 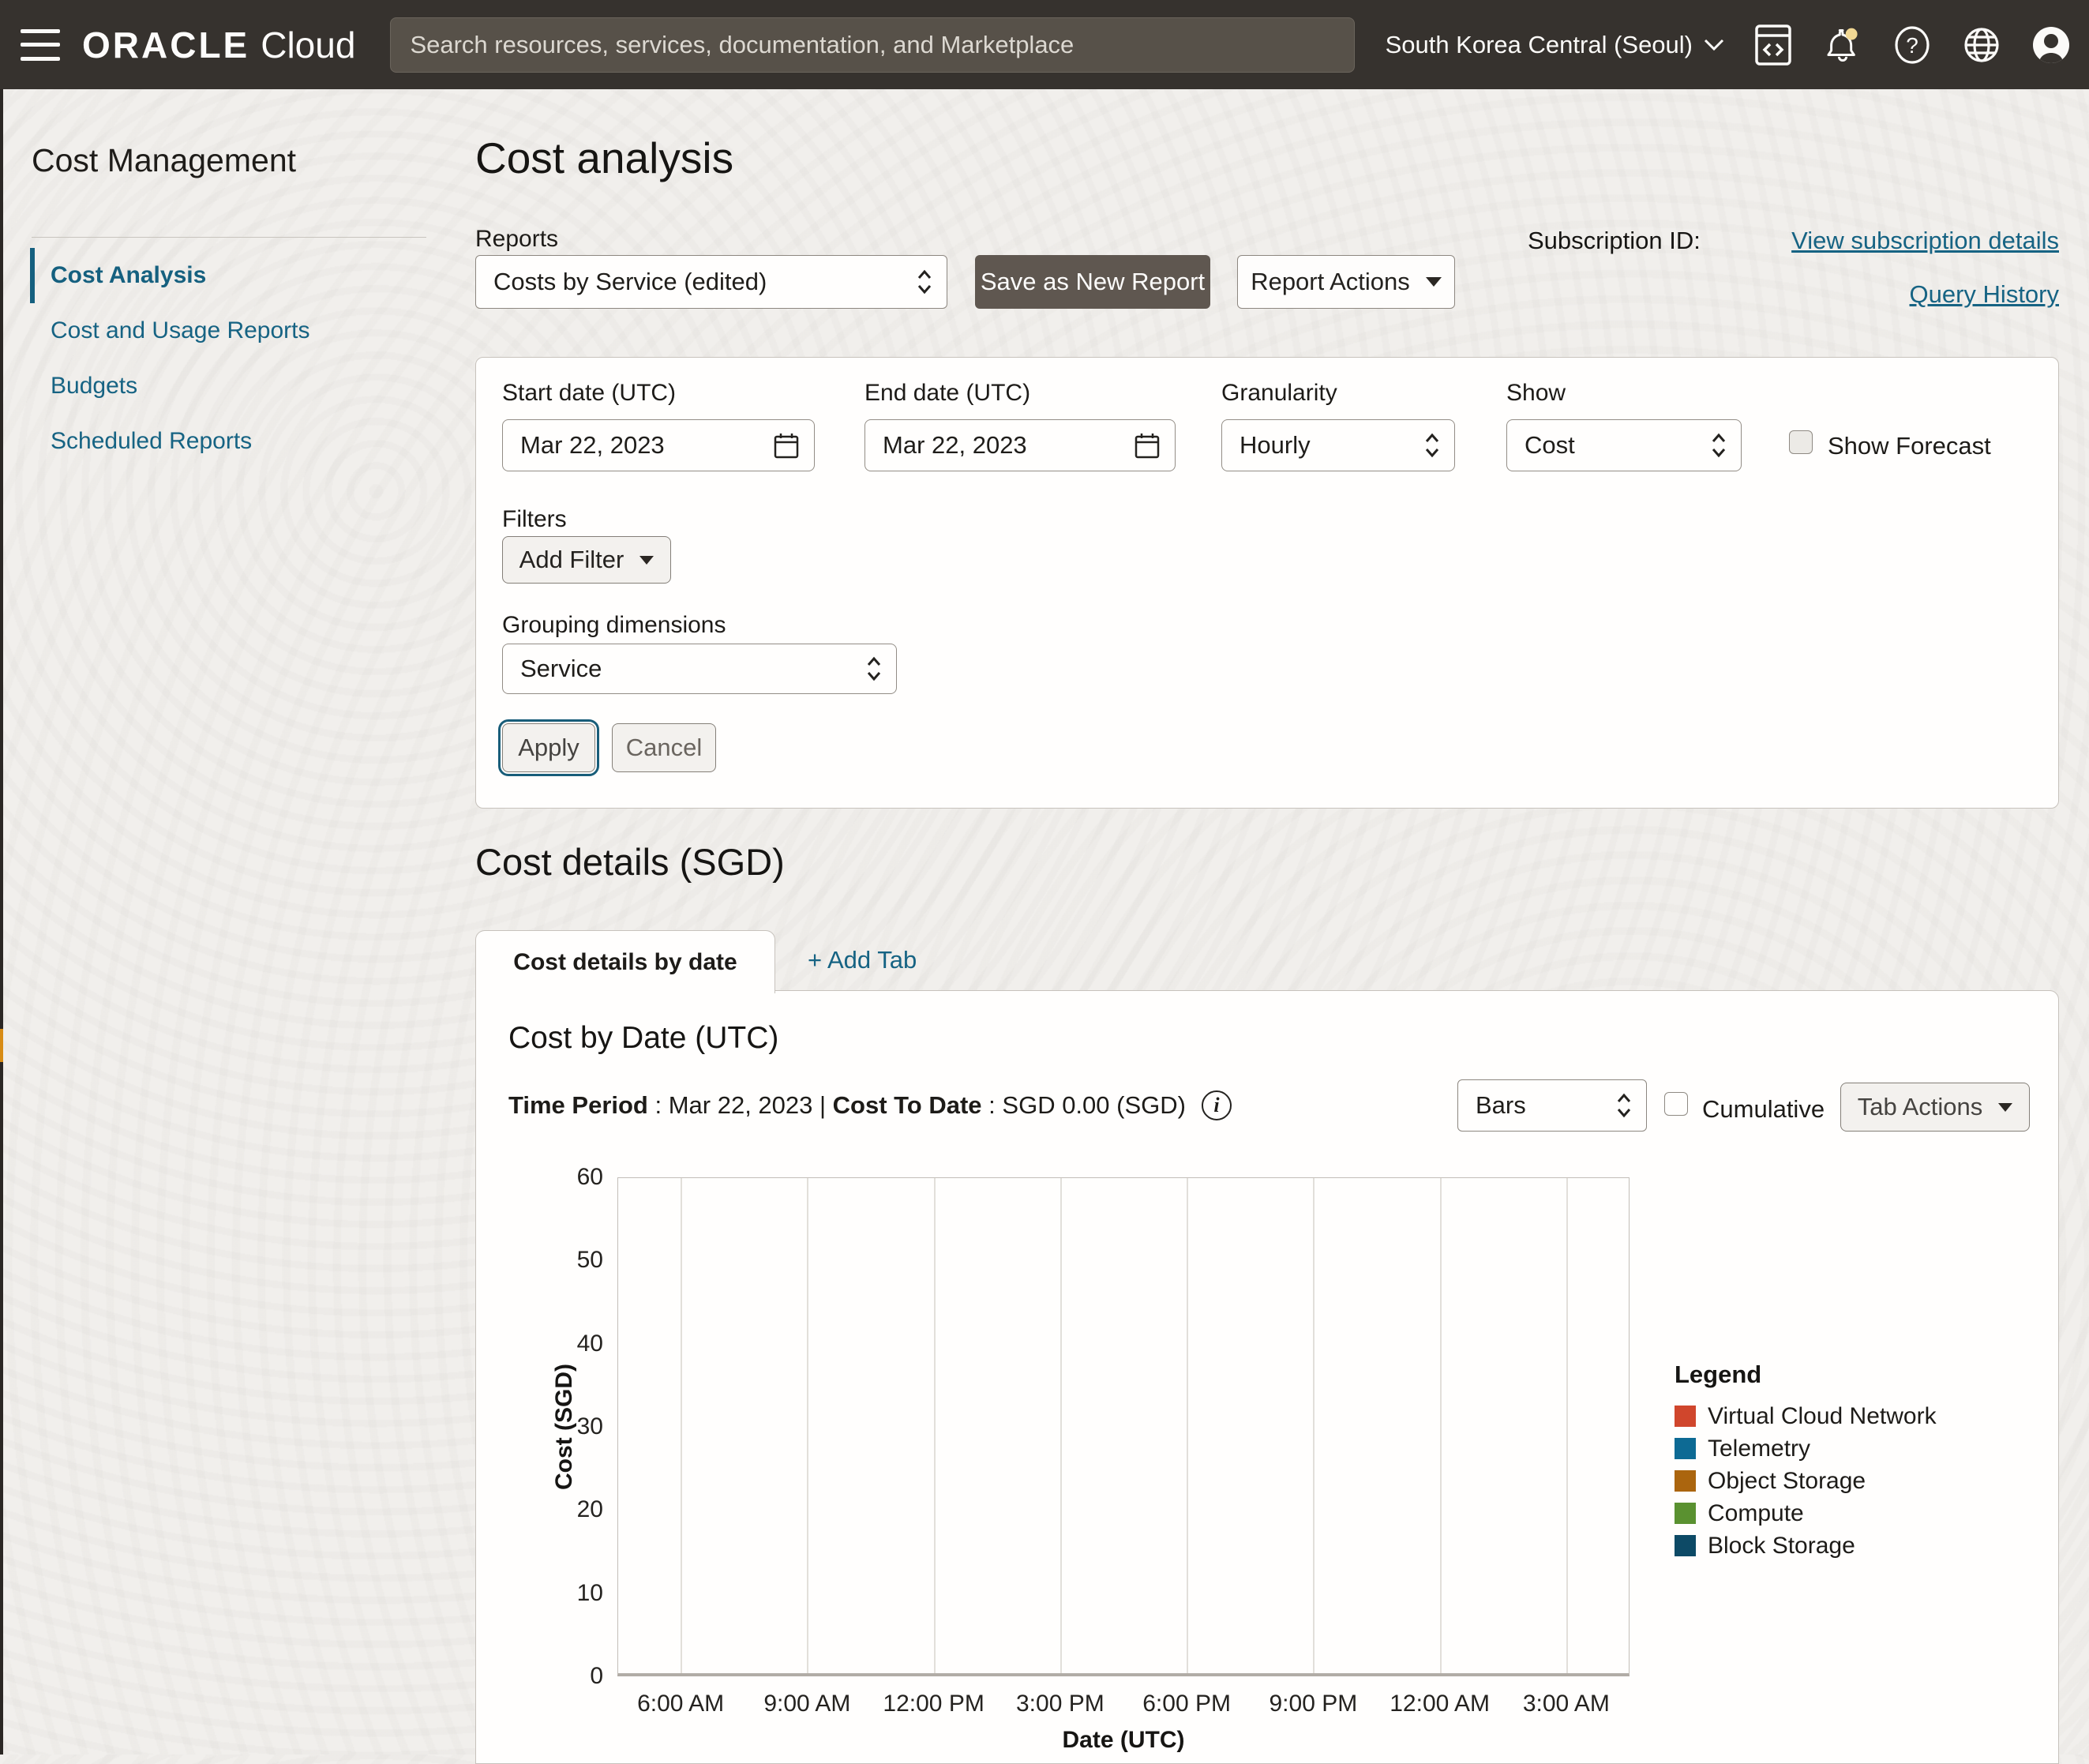 I want to click on apply-button: Apply, so click(x=548, y=747).